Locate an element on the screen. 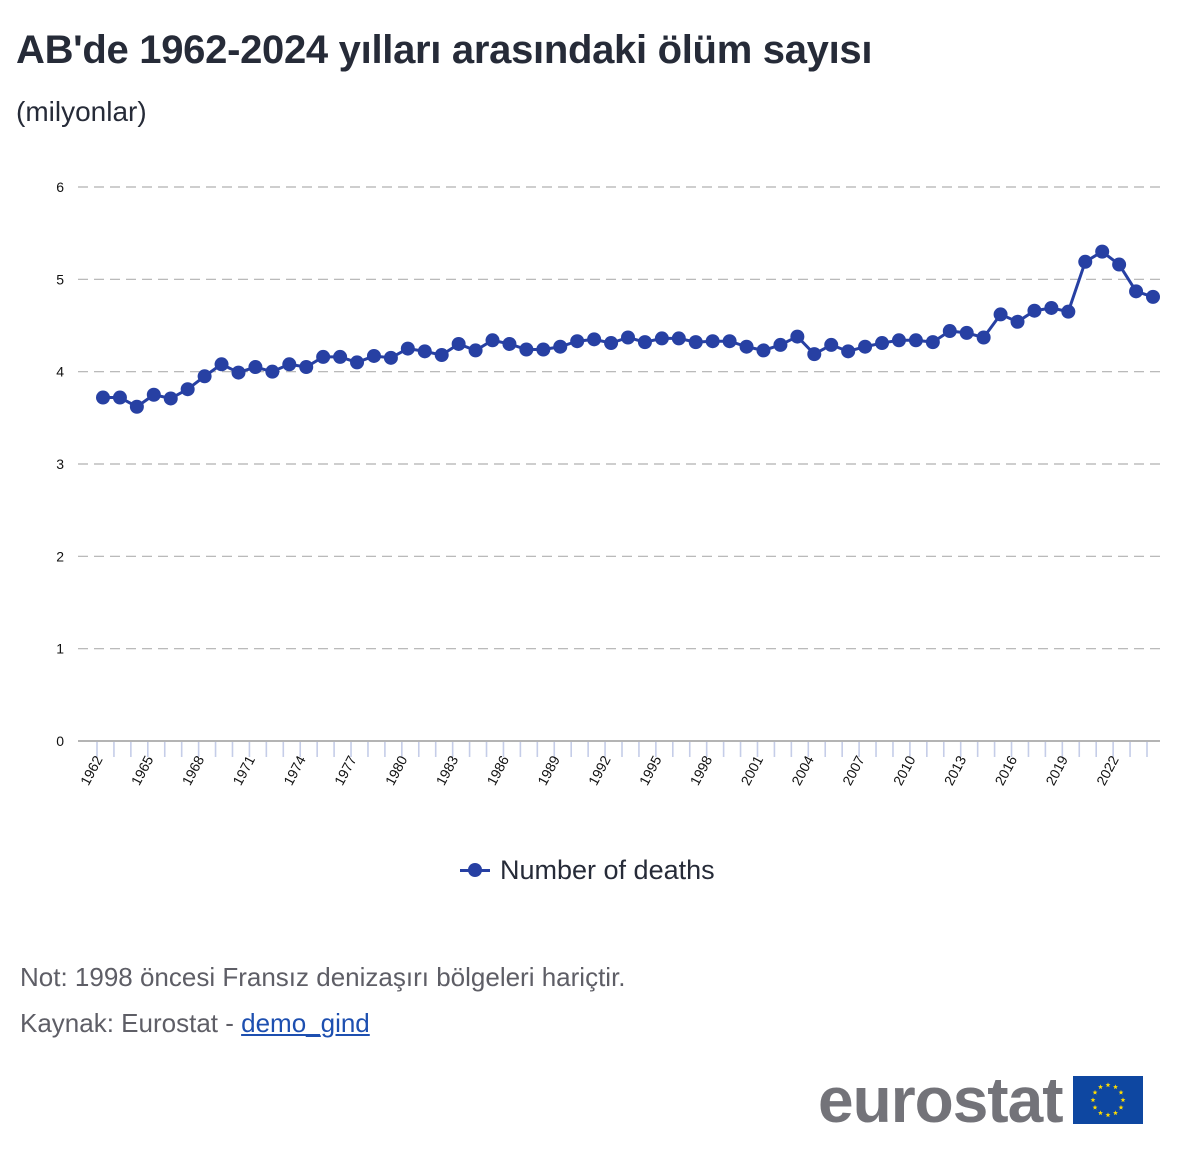 The image size is (1200, 1154). data-point-1981 is located at coordinates (424, 351).